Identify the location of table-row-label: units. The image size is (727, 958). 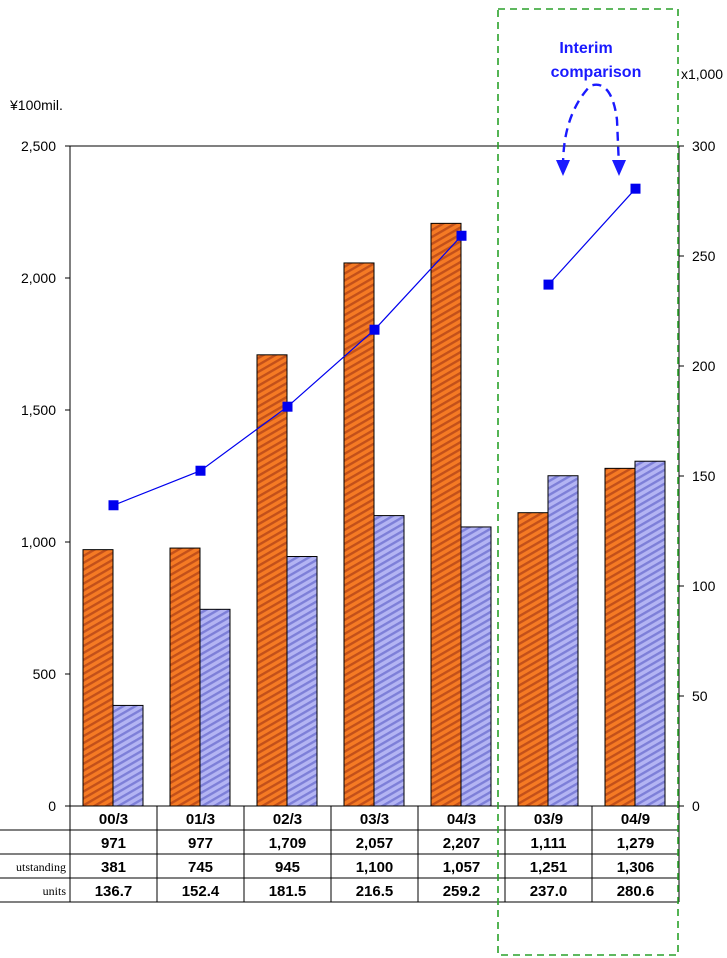
(55, 891).